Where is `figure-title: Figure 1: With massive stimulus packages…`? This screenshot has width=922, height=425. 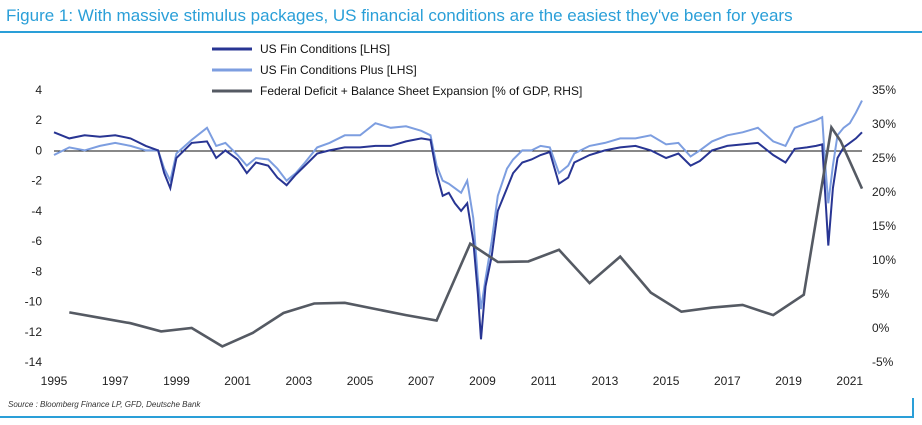
figure-title: Figure 1: With massive stimulus packages… is located at coordinates (399, 15).